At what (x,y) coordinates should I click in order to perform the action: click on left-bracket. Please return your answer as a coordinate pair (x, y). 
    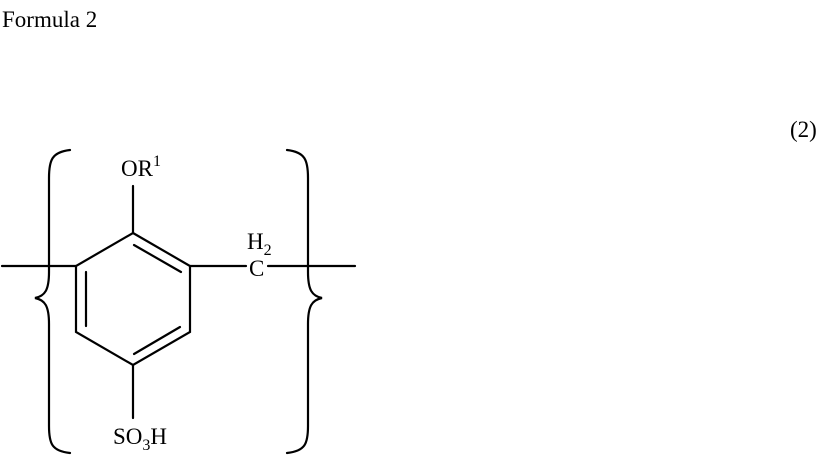
    Looking at the image, I should click on (52, 301).